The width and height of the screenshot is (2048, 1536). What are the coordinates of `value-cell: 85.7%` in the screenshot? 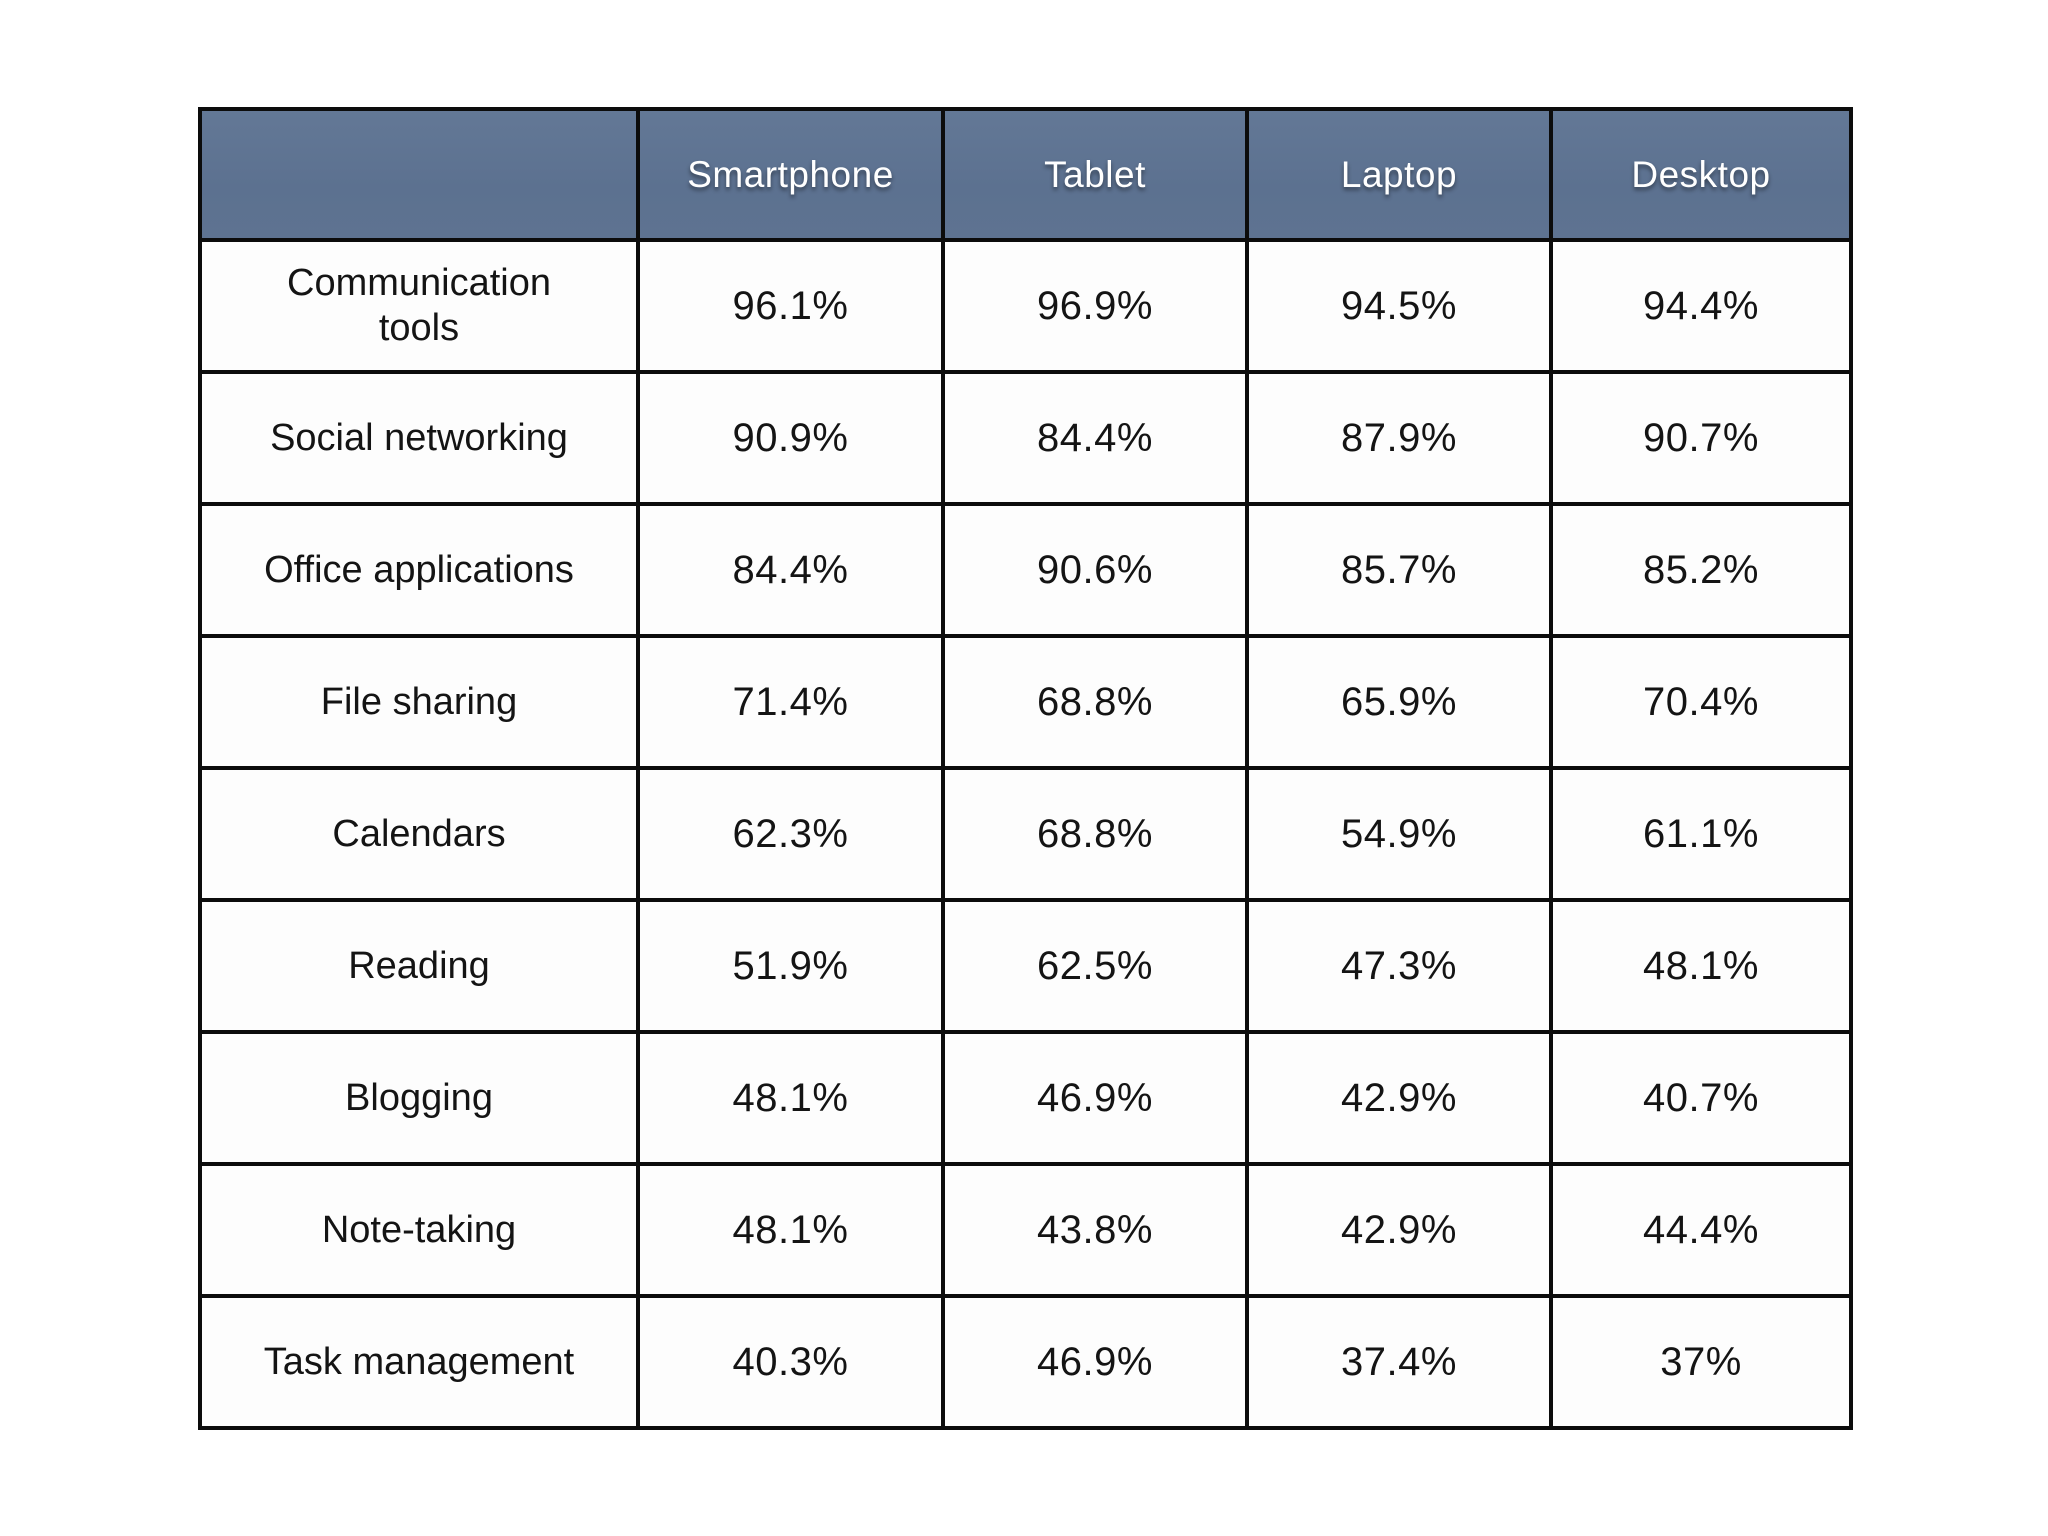 It's located at (1399, 570).